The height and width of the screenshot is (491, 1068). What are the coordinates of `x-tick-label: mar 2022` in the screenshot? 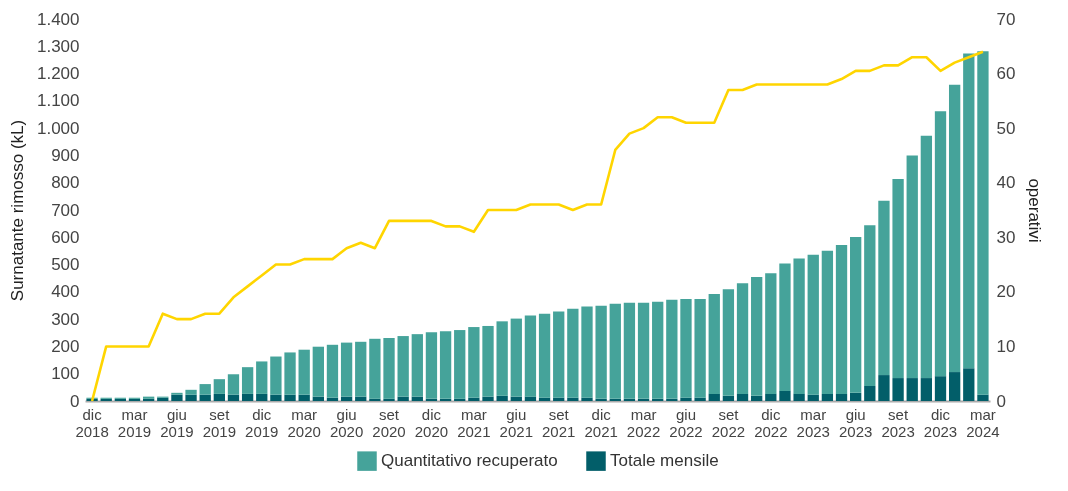 It's located at (643, 422).